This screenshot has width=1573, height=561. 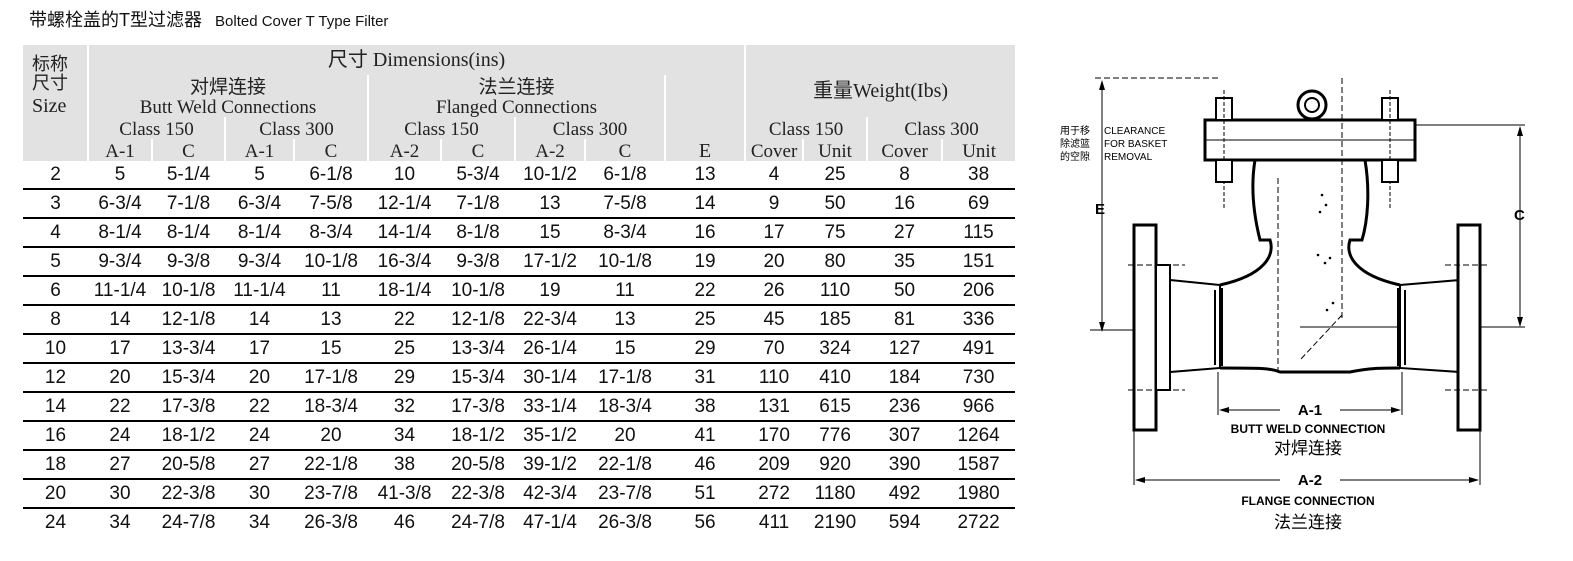 What do you see at coordinates (404, 291) in the screenshot?
I see `table-cell: 18-1/4` at bounding box center [404, 291].